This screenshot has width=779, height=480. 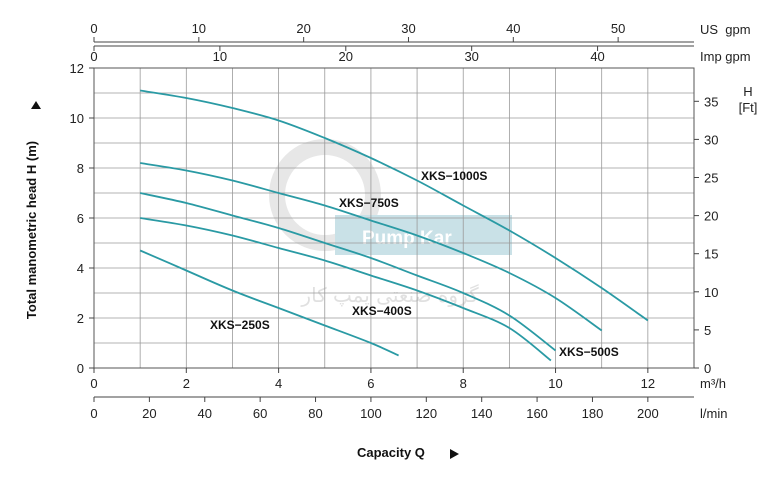 What do you see at coordinates (454, 176) in the screenshot?
I see `series-label-xks-1000s: XKS−1000S` at bounding box center [454, 176].